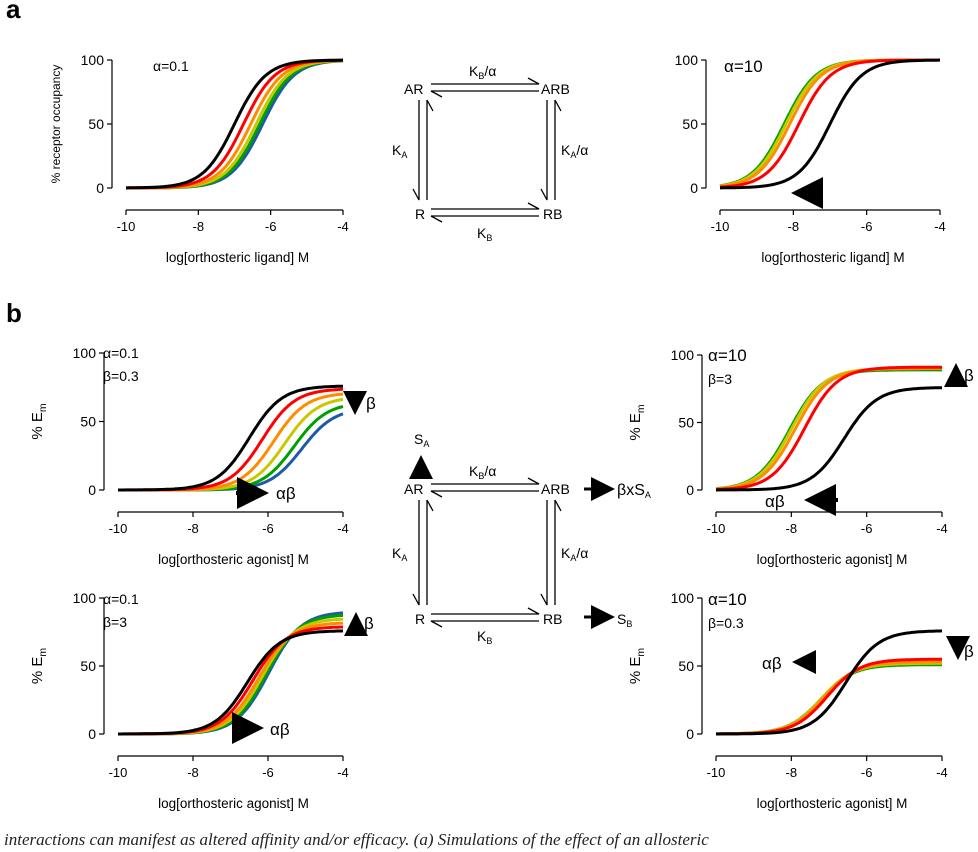 This screenshot has width=978, height=852. I want to click on scheme-b: AR ARB R RB KB/α KB KA KA/α SA βxSA SB, so click(521, 538).